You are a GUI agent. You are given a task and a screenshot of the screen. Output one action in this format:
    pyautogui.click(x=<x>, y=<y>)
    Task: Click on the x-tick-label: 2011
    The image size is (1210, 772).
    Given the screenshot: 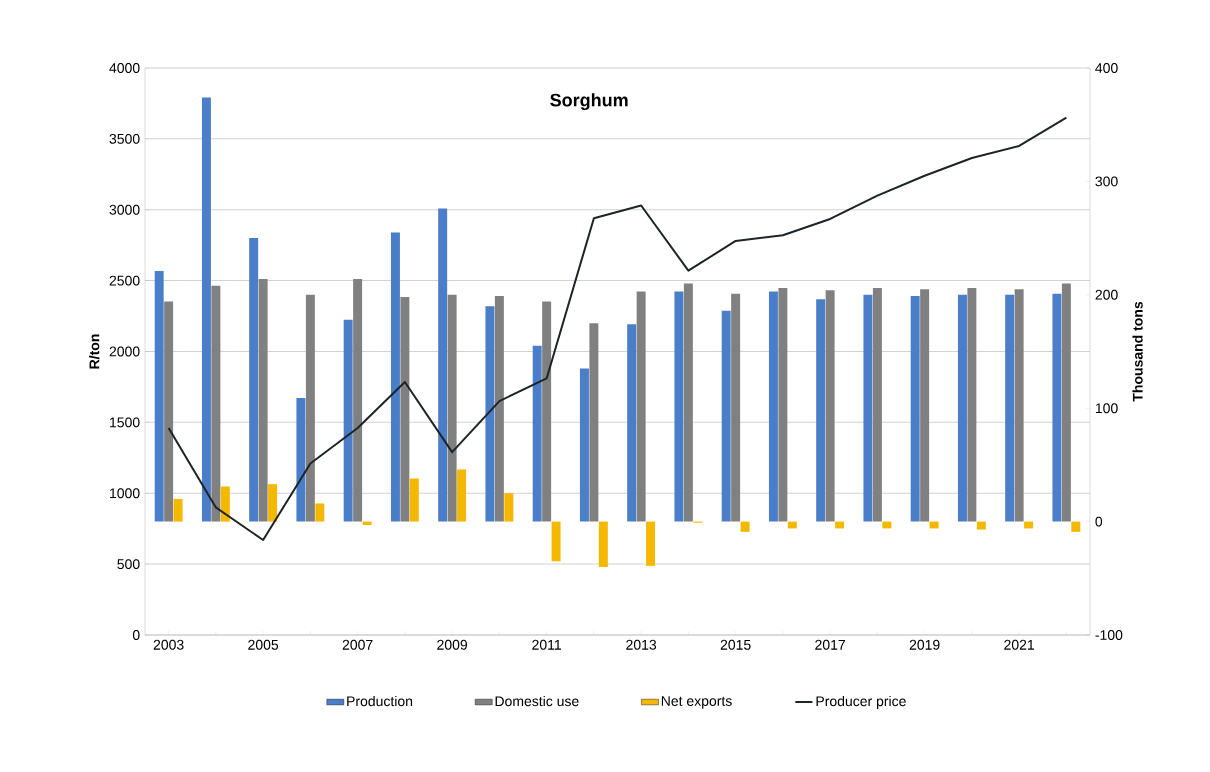 What is the action you would take?
    pyautogui.click(x=546, y=644)
    